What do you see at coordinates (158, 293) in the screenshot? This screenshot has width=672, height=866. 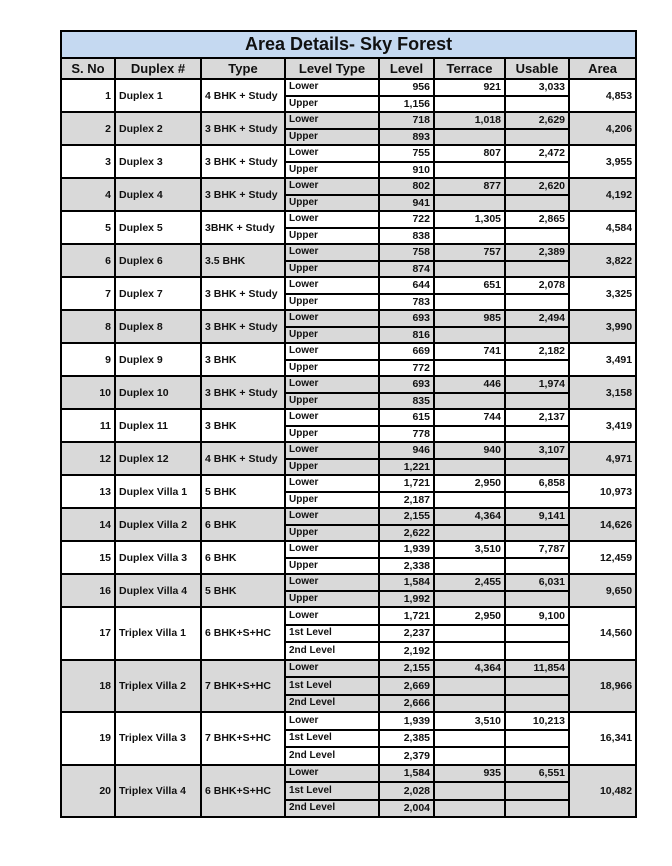 I see `unit-name-cell: Duplex 7` at bounding box center [158, 293].